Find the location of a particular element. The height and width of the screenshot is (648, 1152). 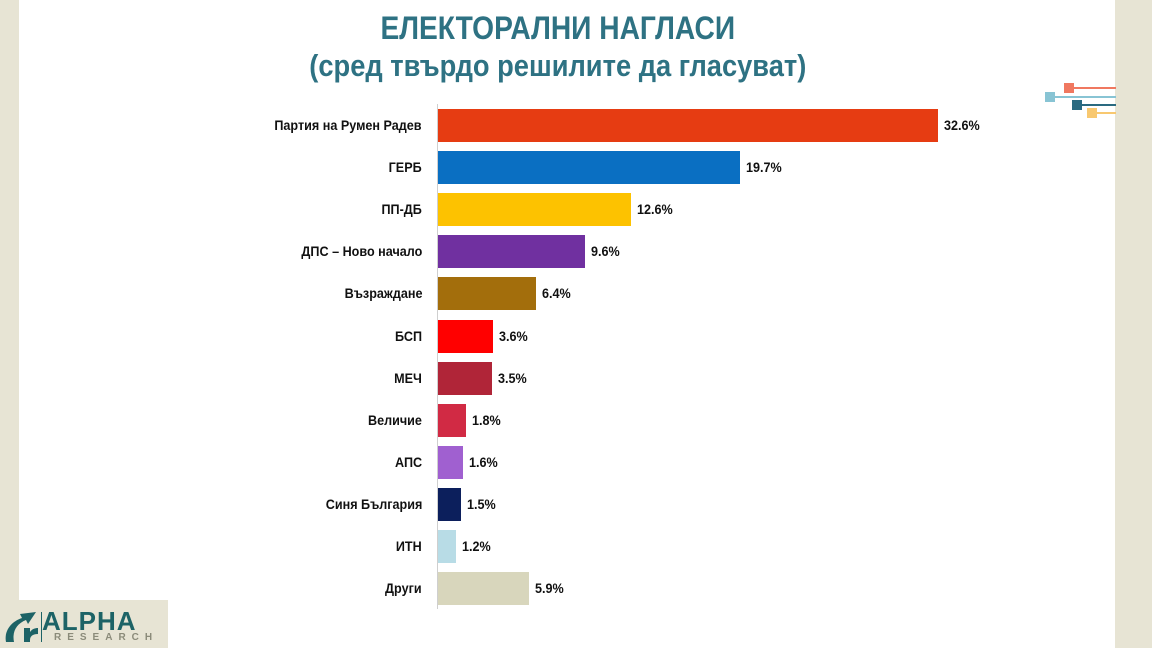

category-label: Възраждане is located at coordinates (383, 293).